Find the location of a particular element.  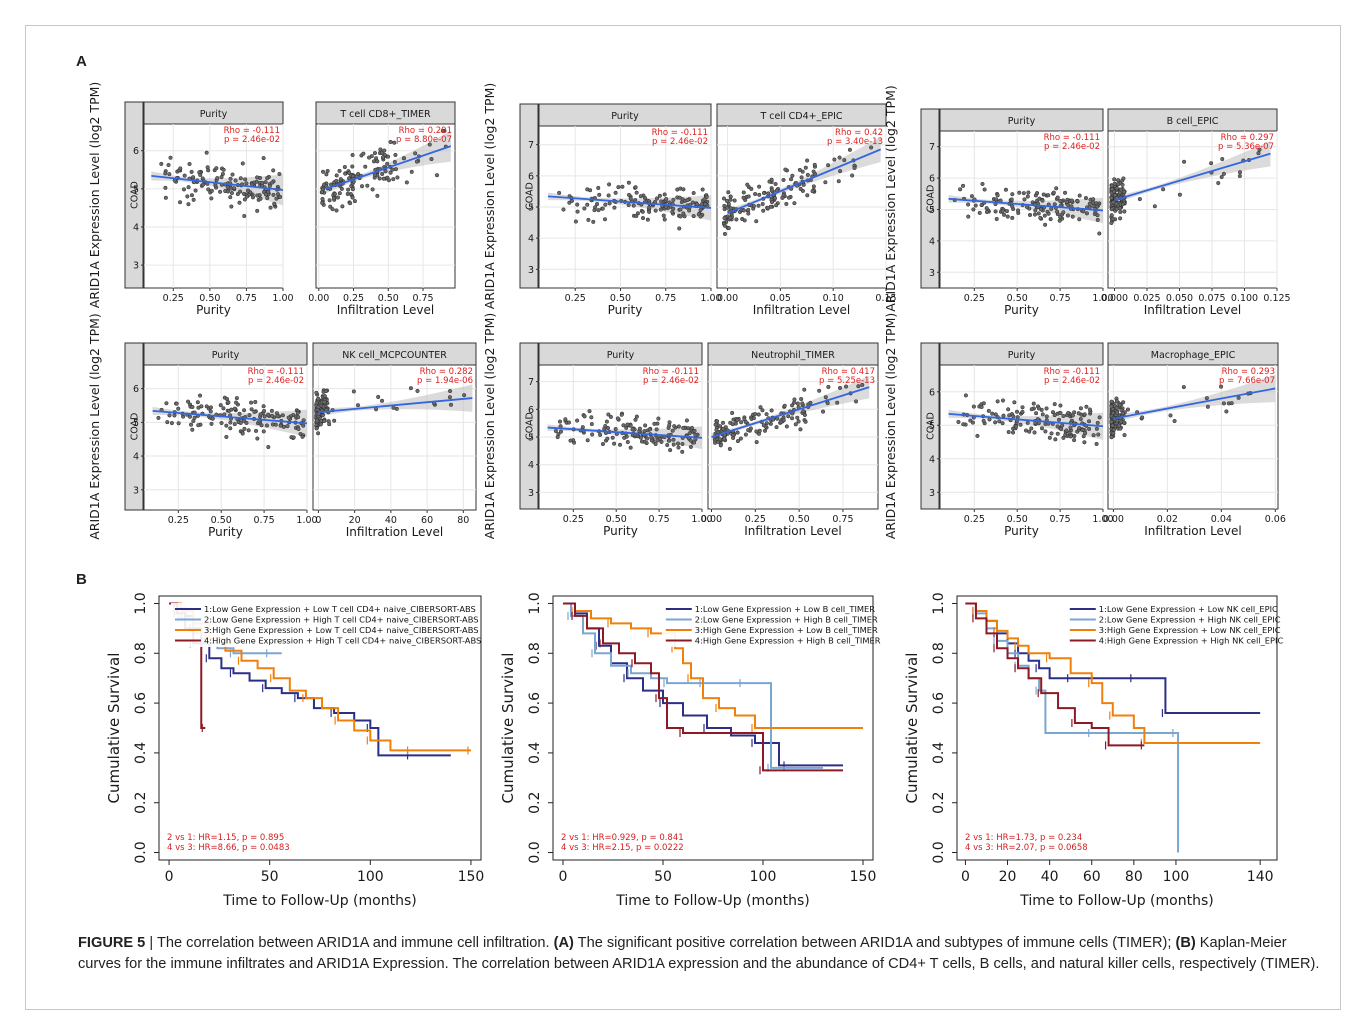

facet-title: NK cell_MCPCOUNTER is located at coordinates (394, 355).